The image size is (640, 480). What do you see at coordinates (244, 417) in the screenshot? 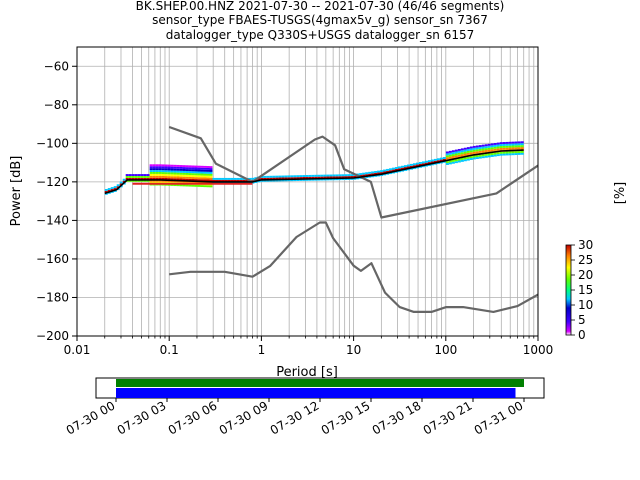
I see `availability-tick-label: 07-30 09` at bounding box center [244, 417].